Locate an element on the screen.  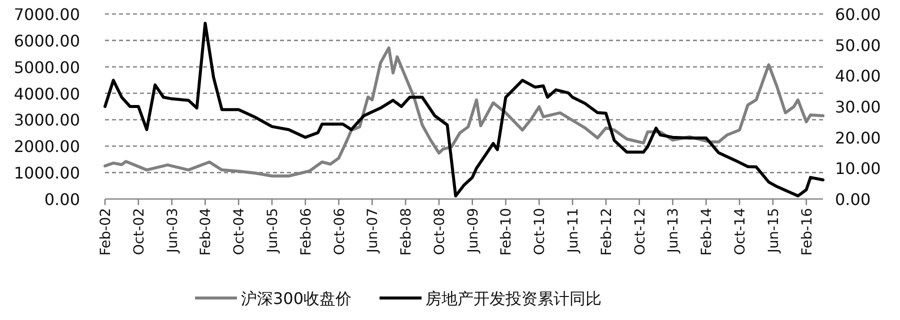
x-tick-label: Oct-06 is located at coordinates (340, 232).